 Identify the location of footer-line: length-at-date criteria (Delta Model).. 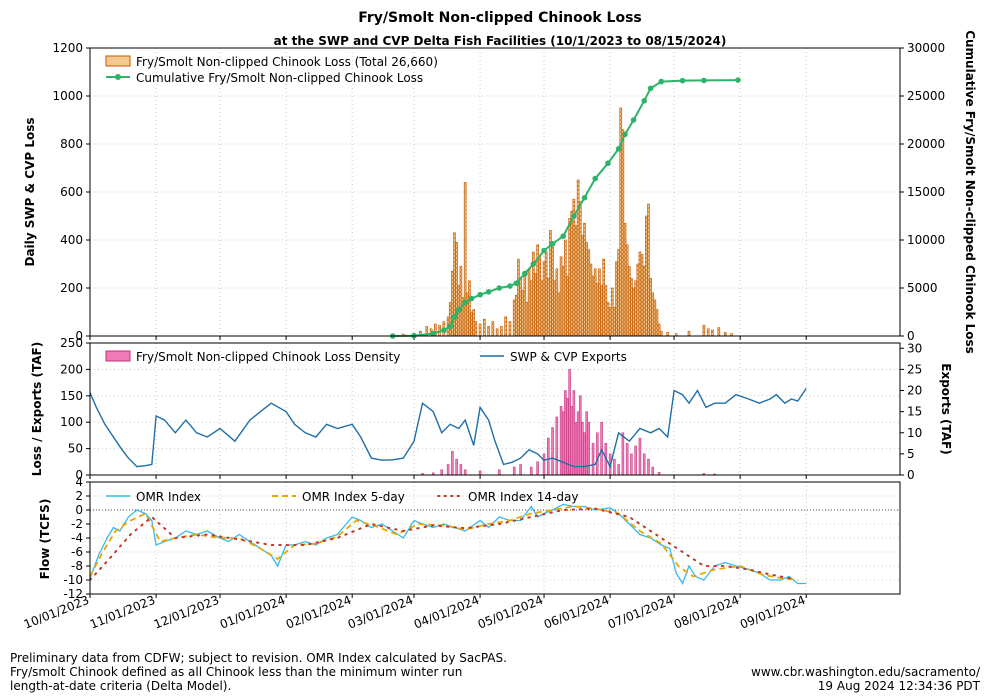
(121, 686).